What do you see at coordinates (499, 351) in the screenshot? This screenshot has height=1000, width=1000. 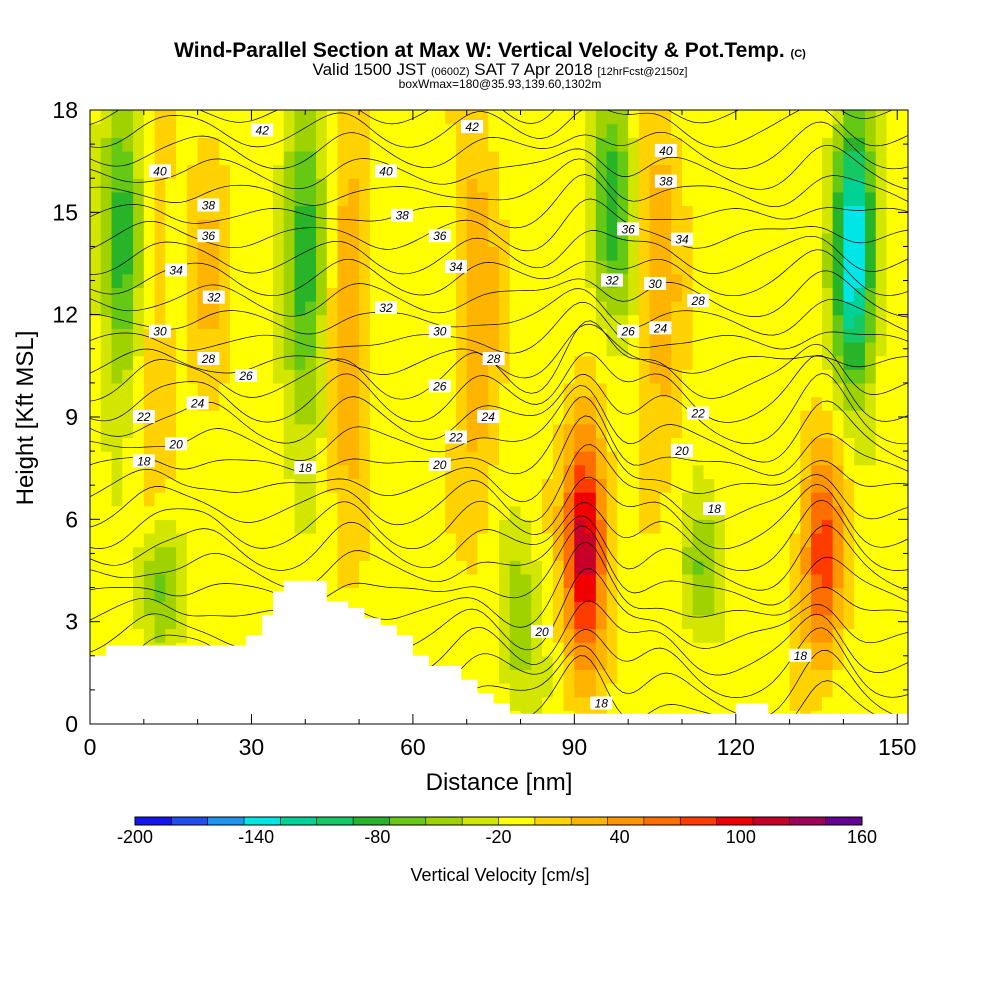 I see `isentrope-line` at bounding box center [499, 351].